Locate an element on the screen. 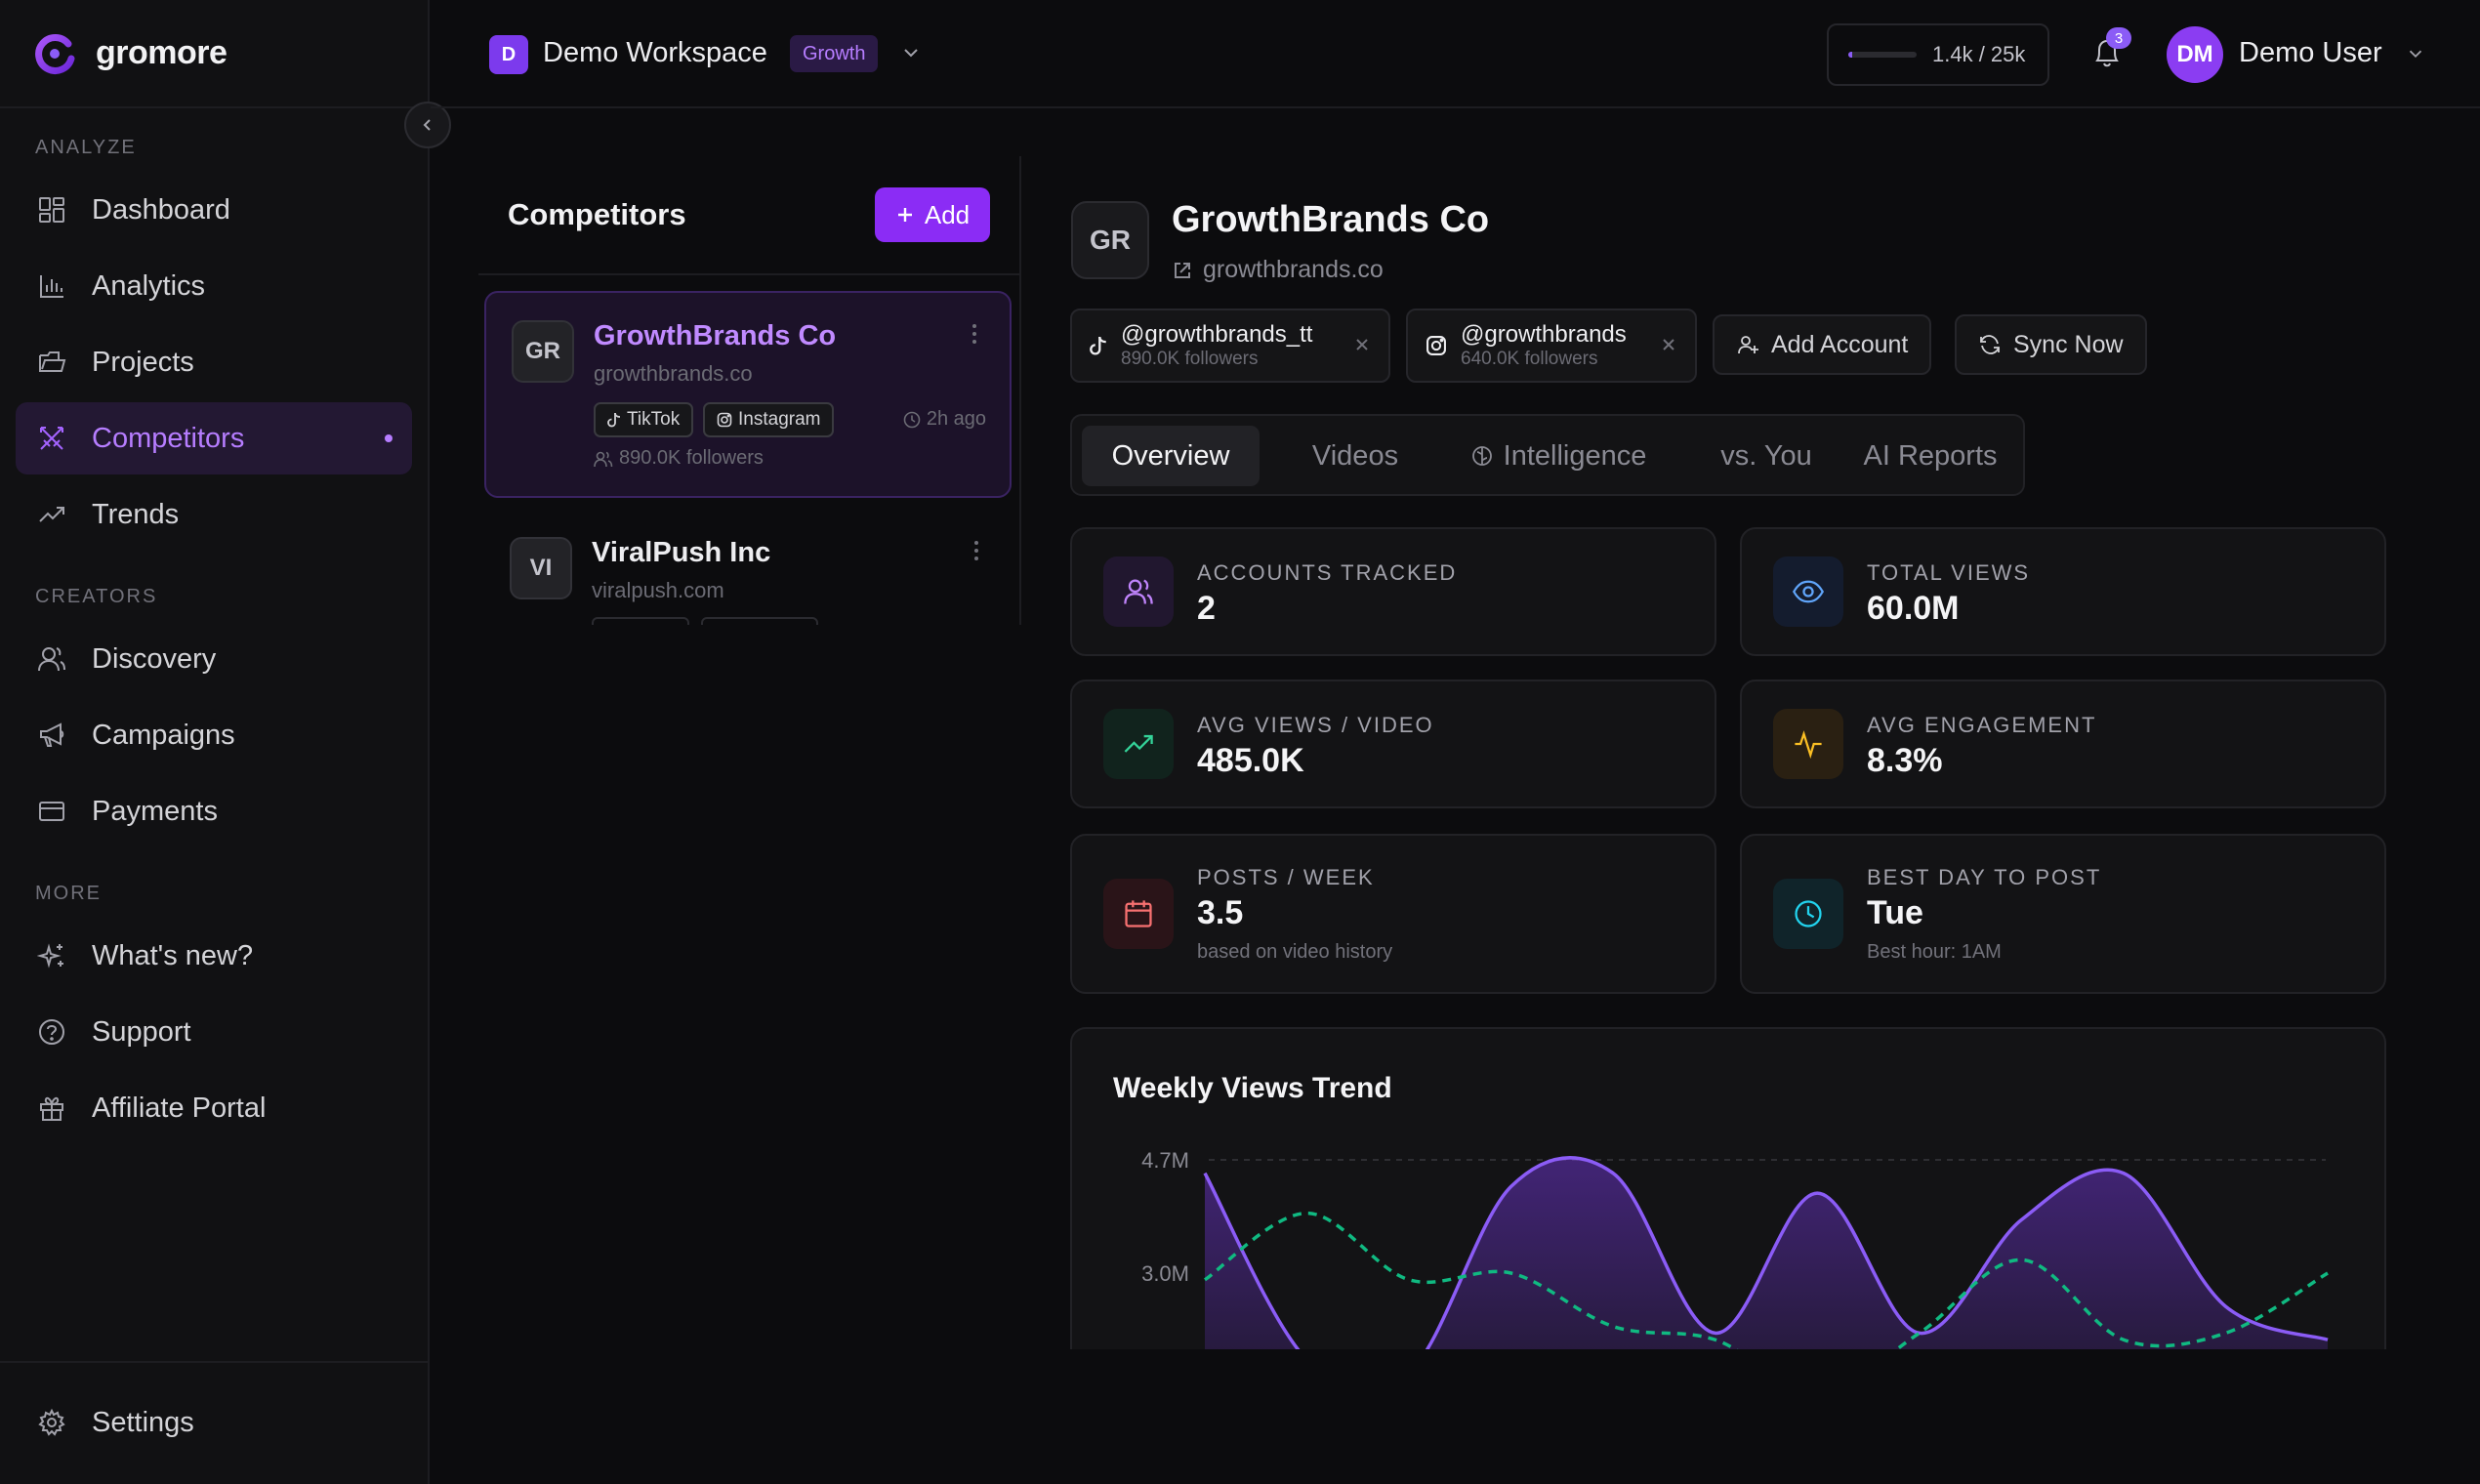 The height and width of the screenshot is (1484, 2480). usage-meter: 1.4k / 25k is located at coordinates (1938, 55).